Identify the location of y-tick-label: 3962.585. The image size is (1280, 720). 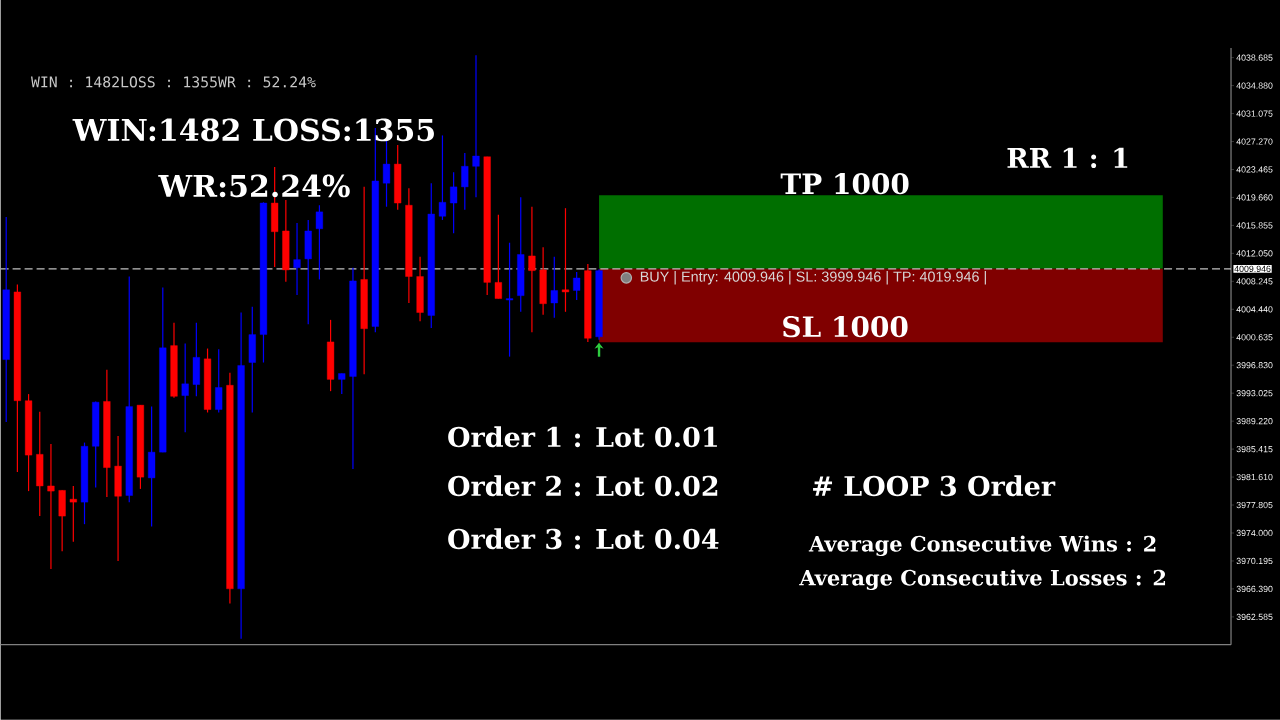
(1254, 617).